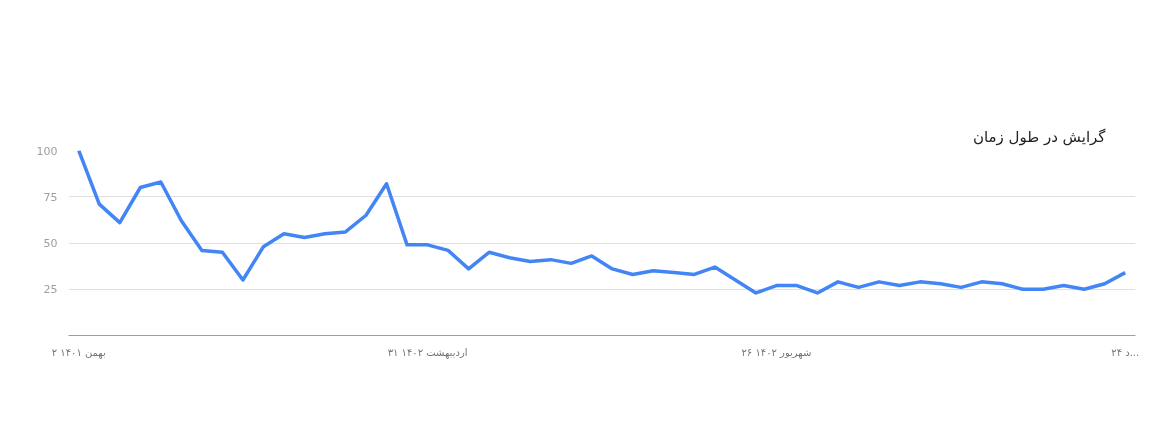 This screenshot has width=1176, height=424. I want to click on x-tick-label: ۲۶ شهریور ۱۴۰۲, so click(776, 352).